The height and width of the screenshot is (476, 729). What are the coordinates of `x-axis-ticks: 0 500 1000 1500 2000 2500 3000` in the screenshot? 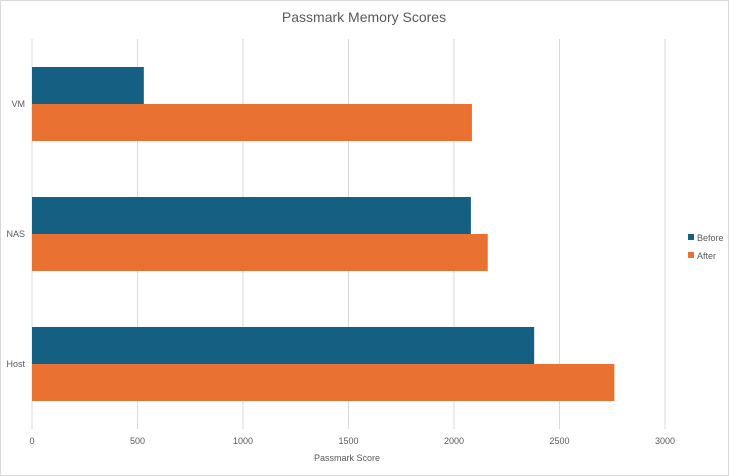 It's located at (352, 441).